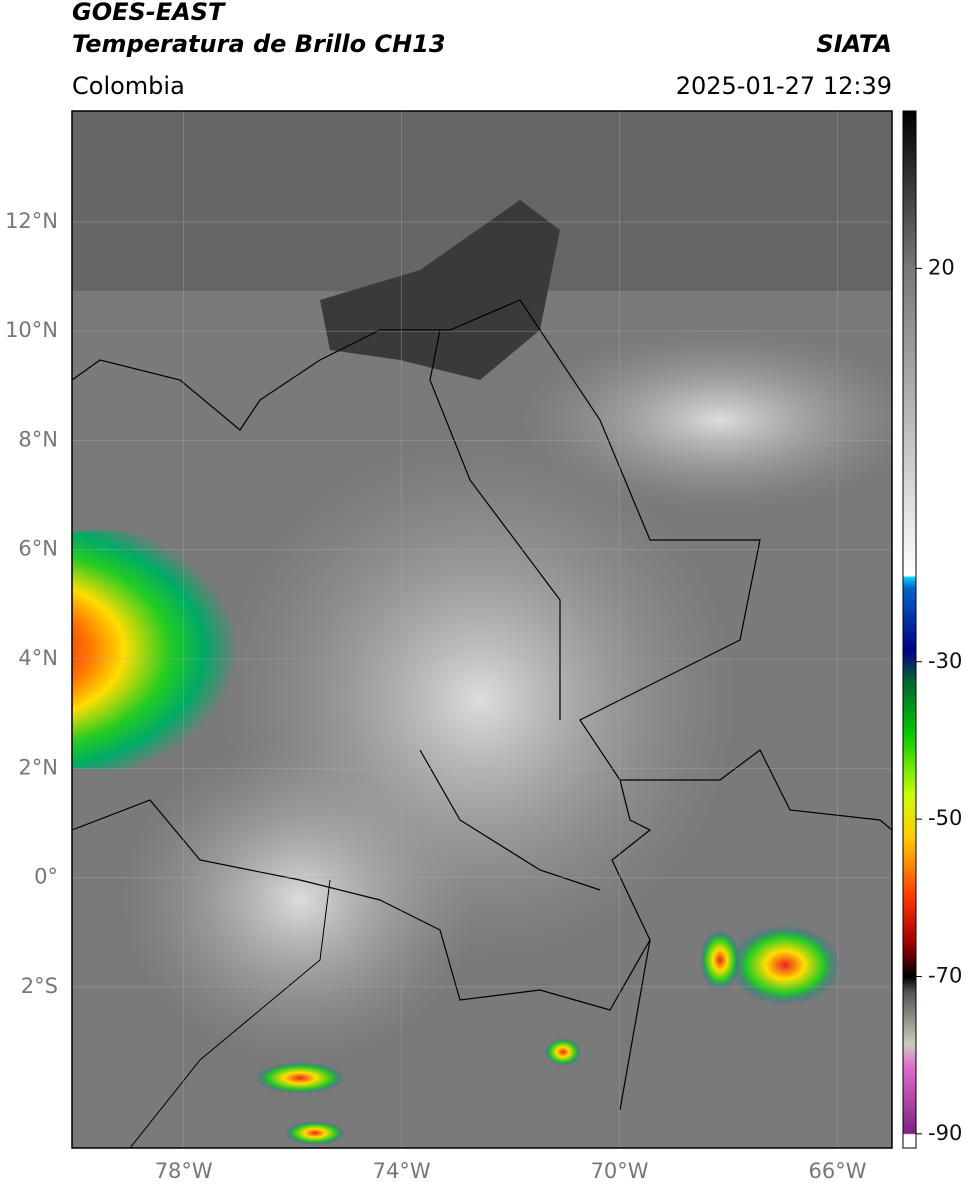 The height and width of the screenshot is (1194, 966). I want to click on y-tick-label: 10°N, so click(31, 330).